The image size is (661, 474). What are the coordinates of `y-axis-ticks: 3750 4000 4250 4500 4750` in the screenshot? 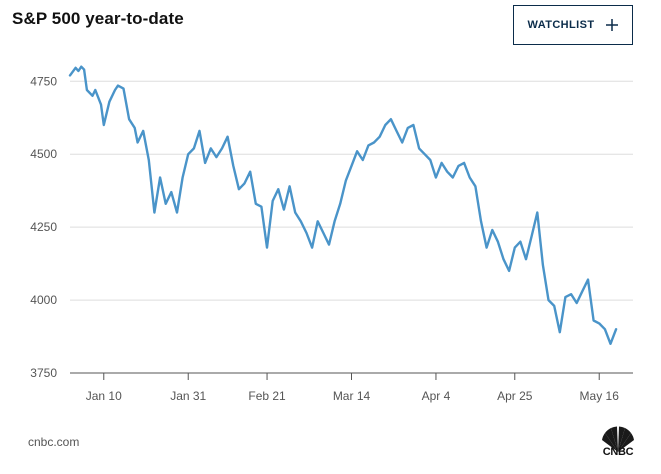 It's located at (43, 227).